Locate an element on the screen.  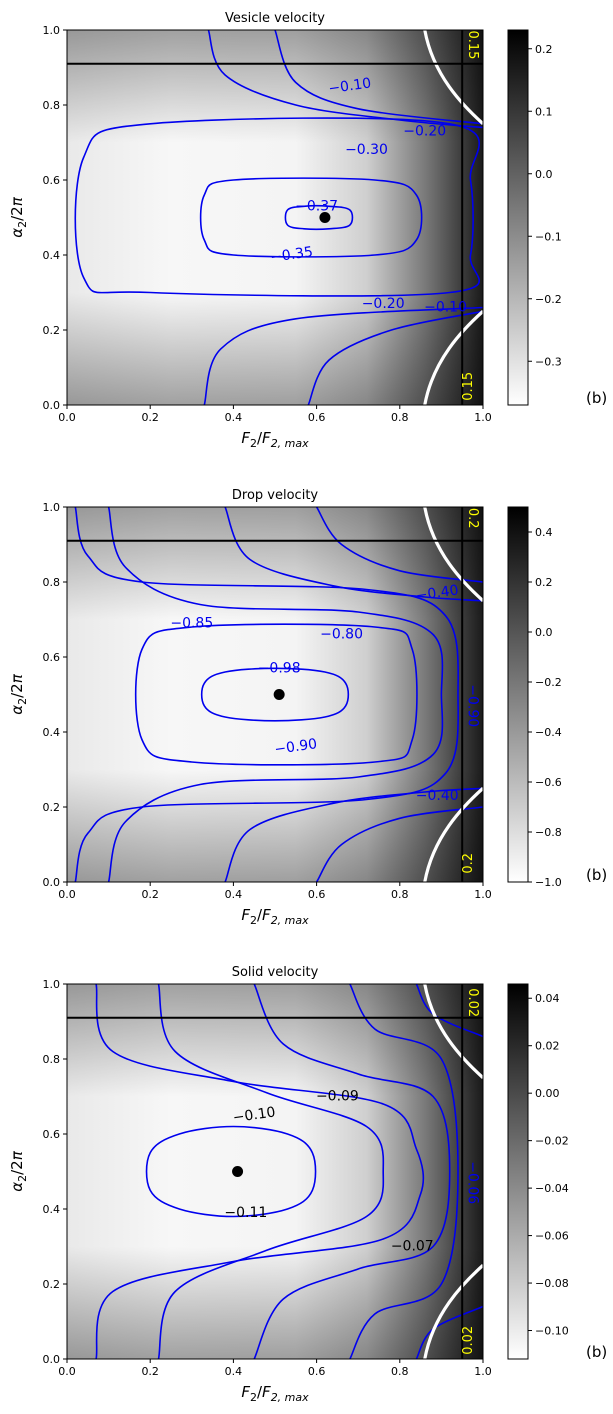
colorbar-tick-label: 0.04 is located at coordinates (547, 998).